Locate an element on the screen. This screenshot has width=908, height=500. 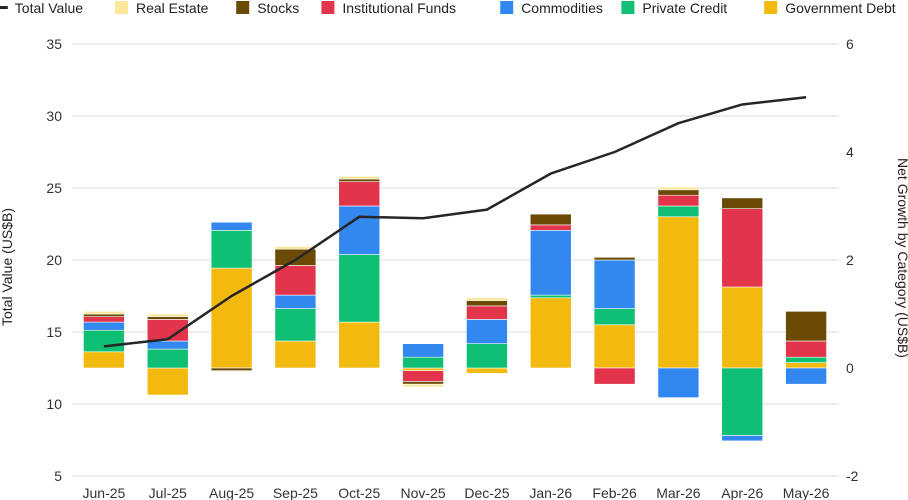
left-tick-label: 20 is located at coordinates (54, 260).